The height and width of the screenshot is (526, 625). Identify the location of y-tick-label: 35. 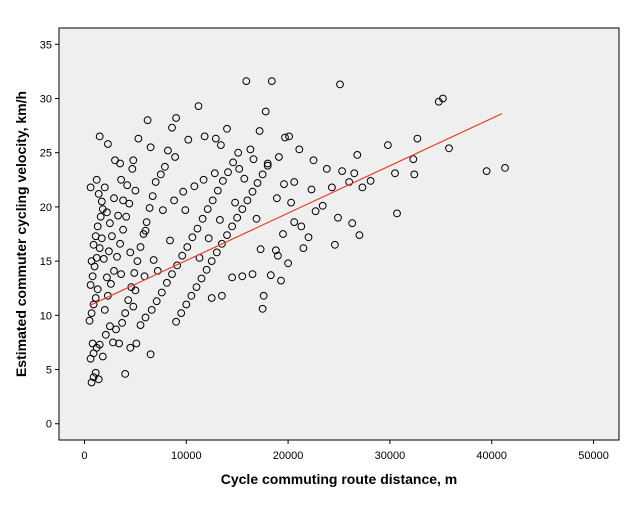
(46, 45).